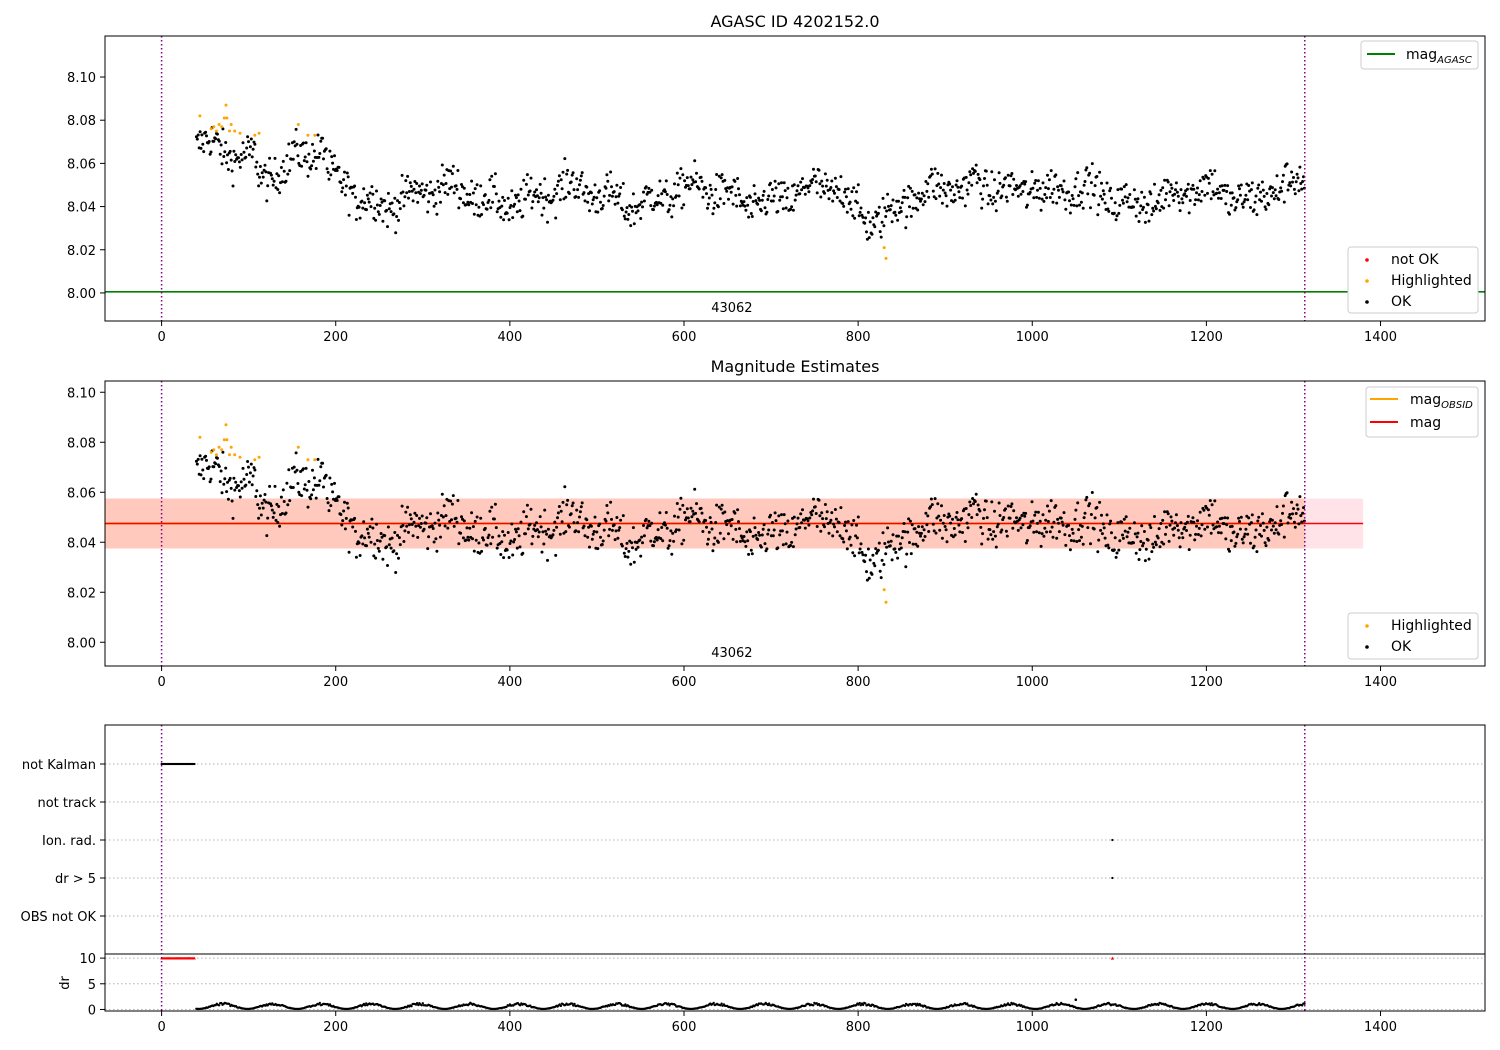 The width and height of the screenshot is (1500, 1050). What do you see at coordinates (66, 803) in the screenshot?
I see `flag-category-label: not track` at bounding box center [66, 803].